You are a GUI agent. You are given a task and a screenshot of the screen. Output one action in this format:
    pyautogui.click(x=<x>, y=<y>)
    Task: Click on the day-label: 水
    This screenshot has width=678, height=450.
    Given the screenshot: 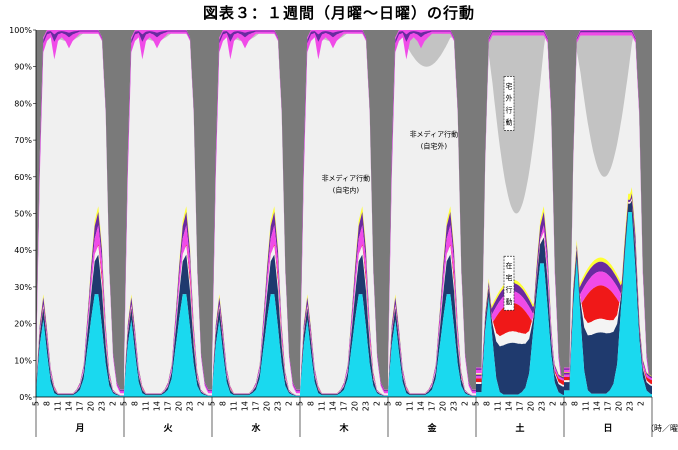 What is the action you would take?
    pyautogui.click(x=256, y=428)
    